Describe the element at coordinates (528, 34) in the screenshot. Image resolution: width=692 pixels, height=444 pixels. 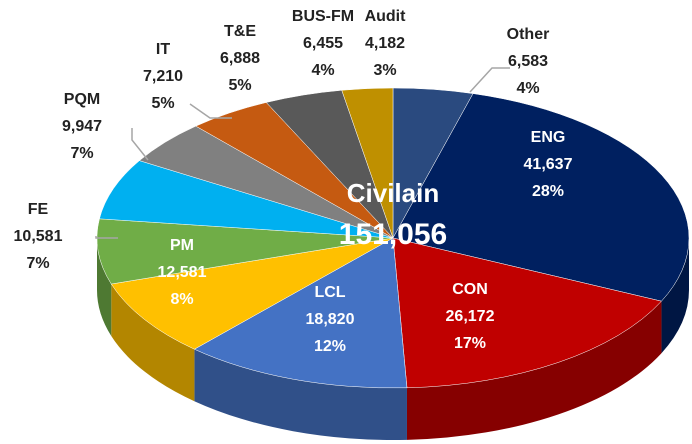
I see `category-label: Other` at that location.